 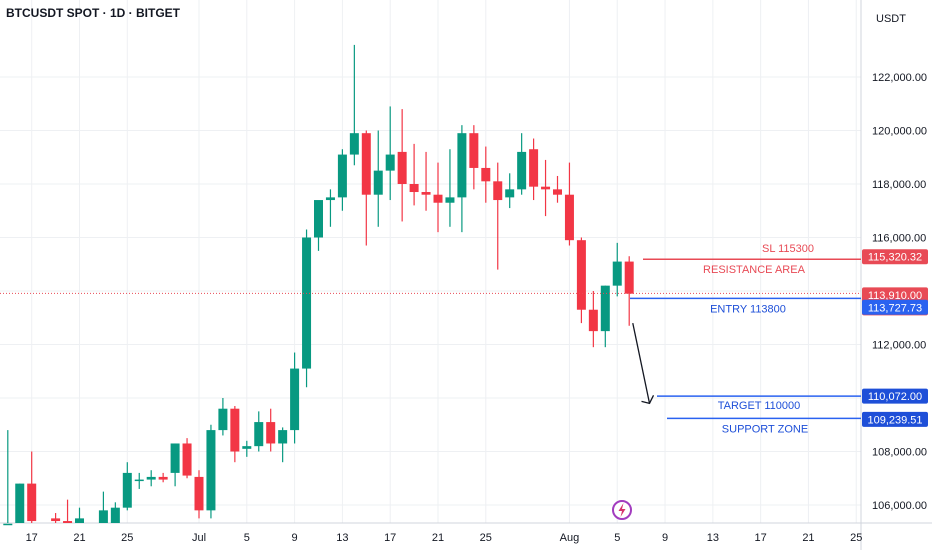 What do you see at coordinates (622, 510) in the screenshot?
I see `lightning-icon` at bounding box center [622, 510].